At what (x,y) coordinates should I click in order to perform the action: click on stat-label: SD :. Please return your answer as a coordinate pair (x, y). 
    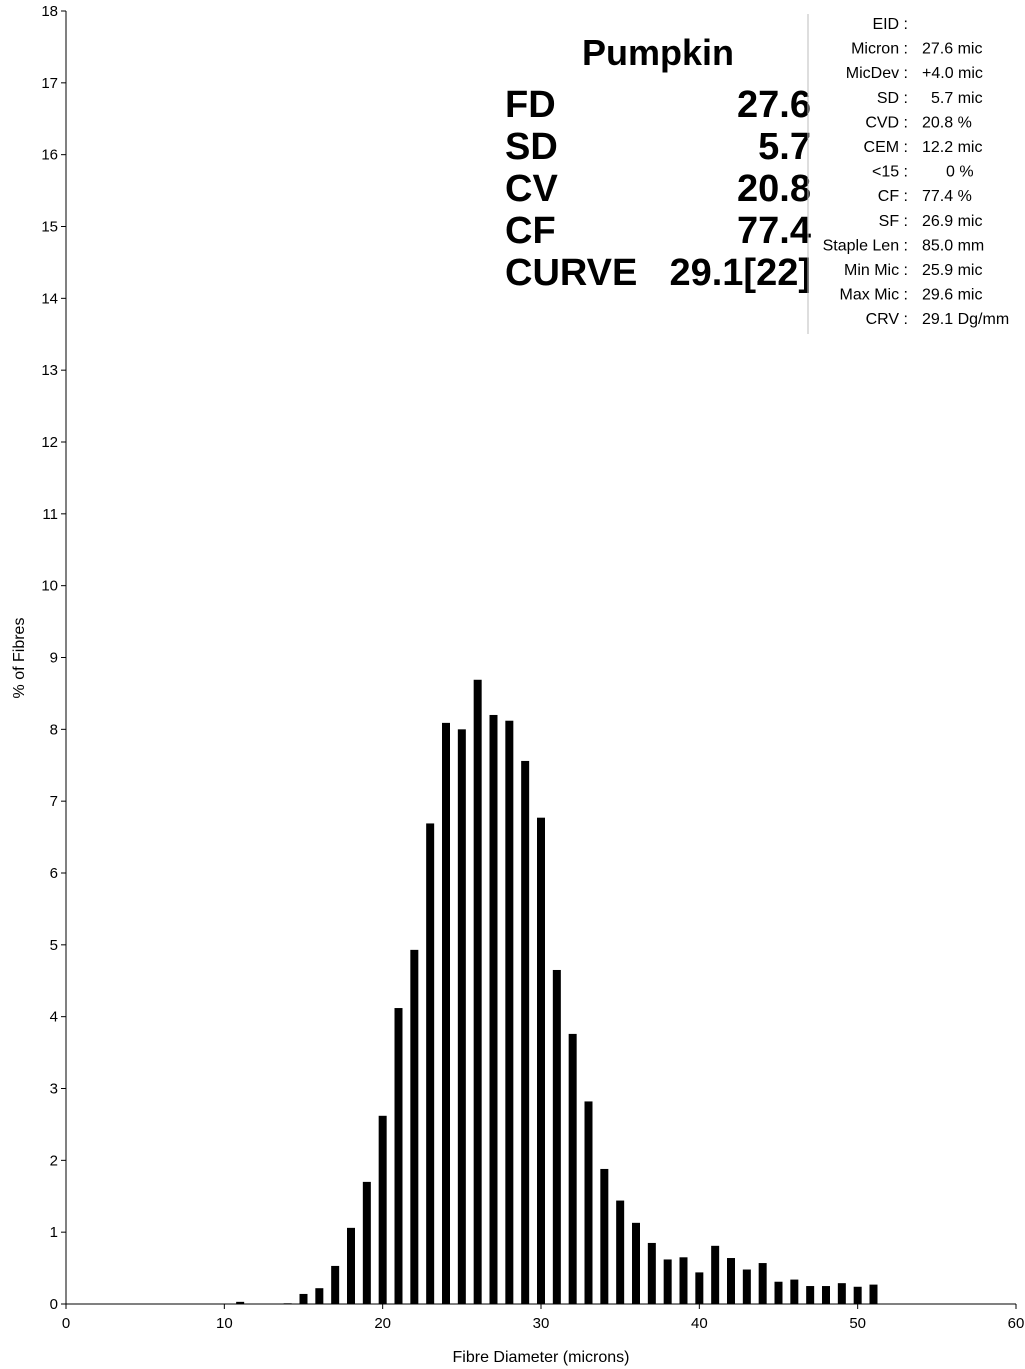
    Looking at the image, I should click on (892, 98).